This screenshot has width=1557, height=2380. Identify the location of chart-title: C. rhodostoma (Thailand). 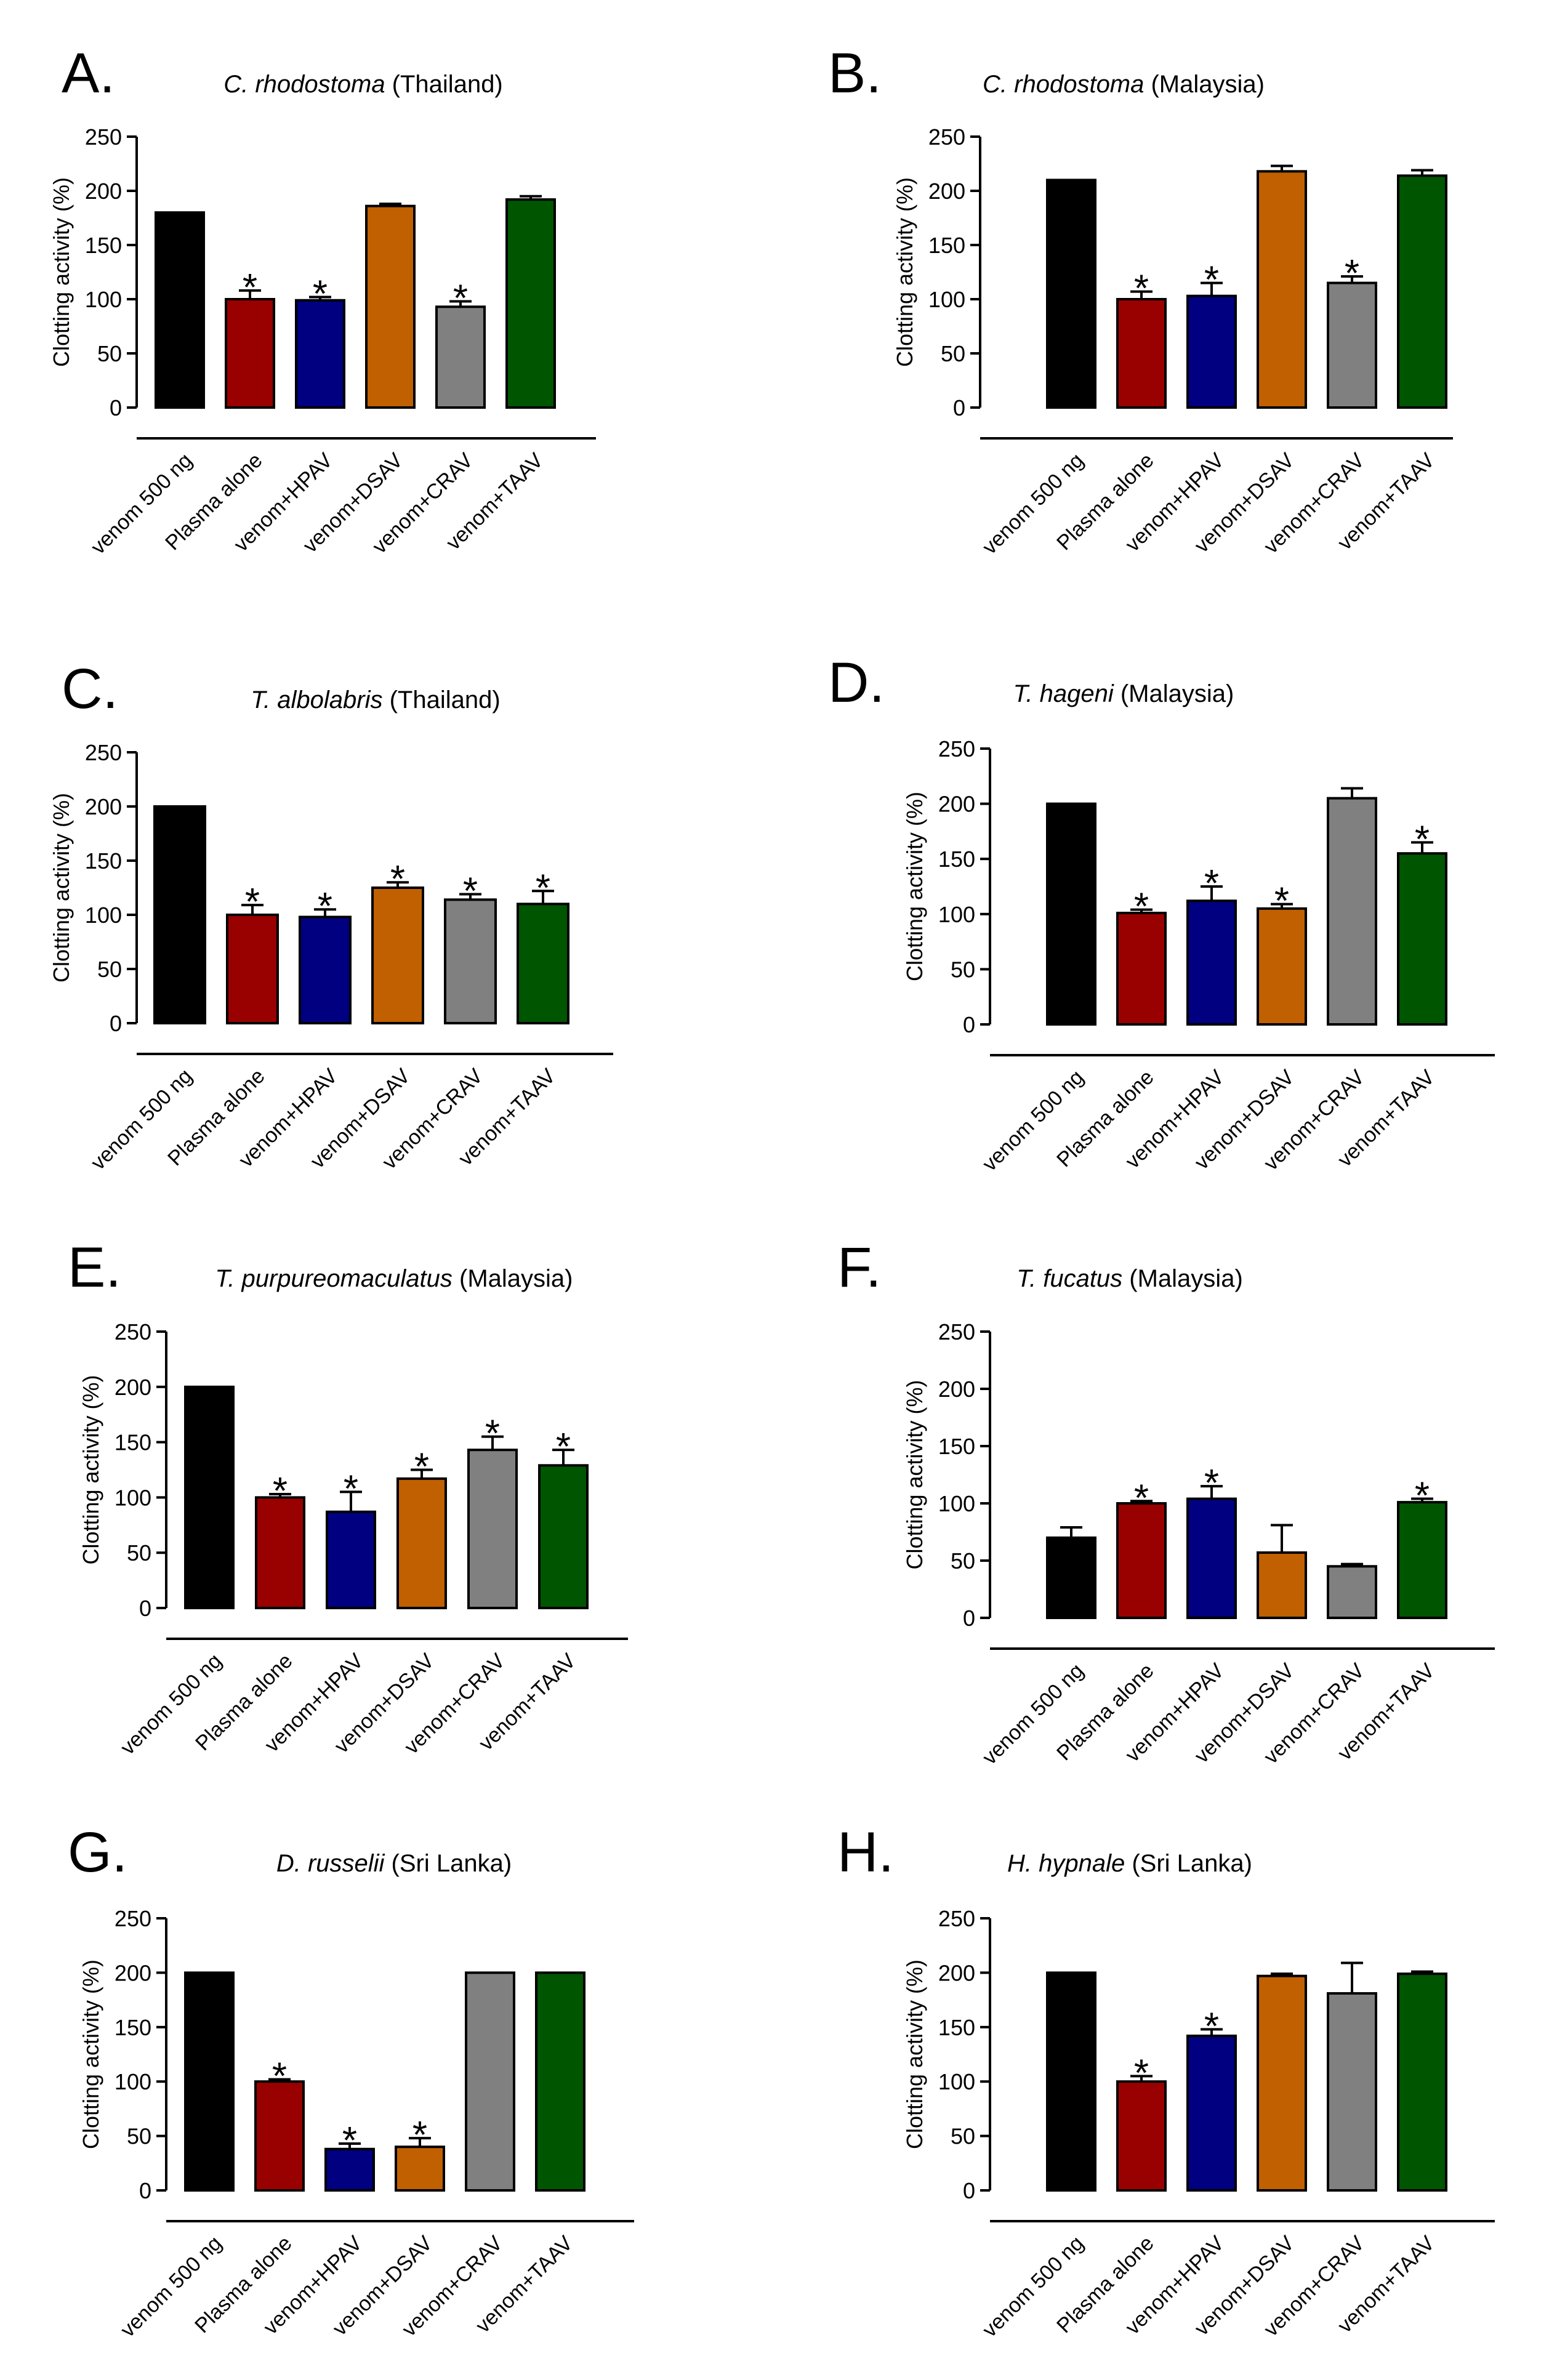
(363, 84).